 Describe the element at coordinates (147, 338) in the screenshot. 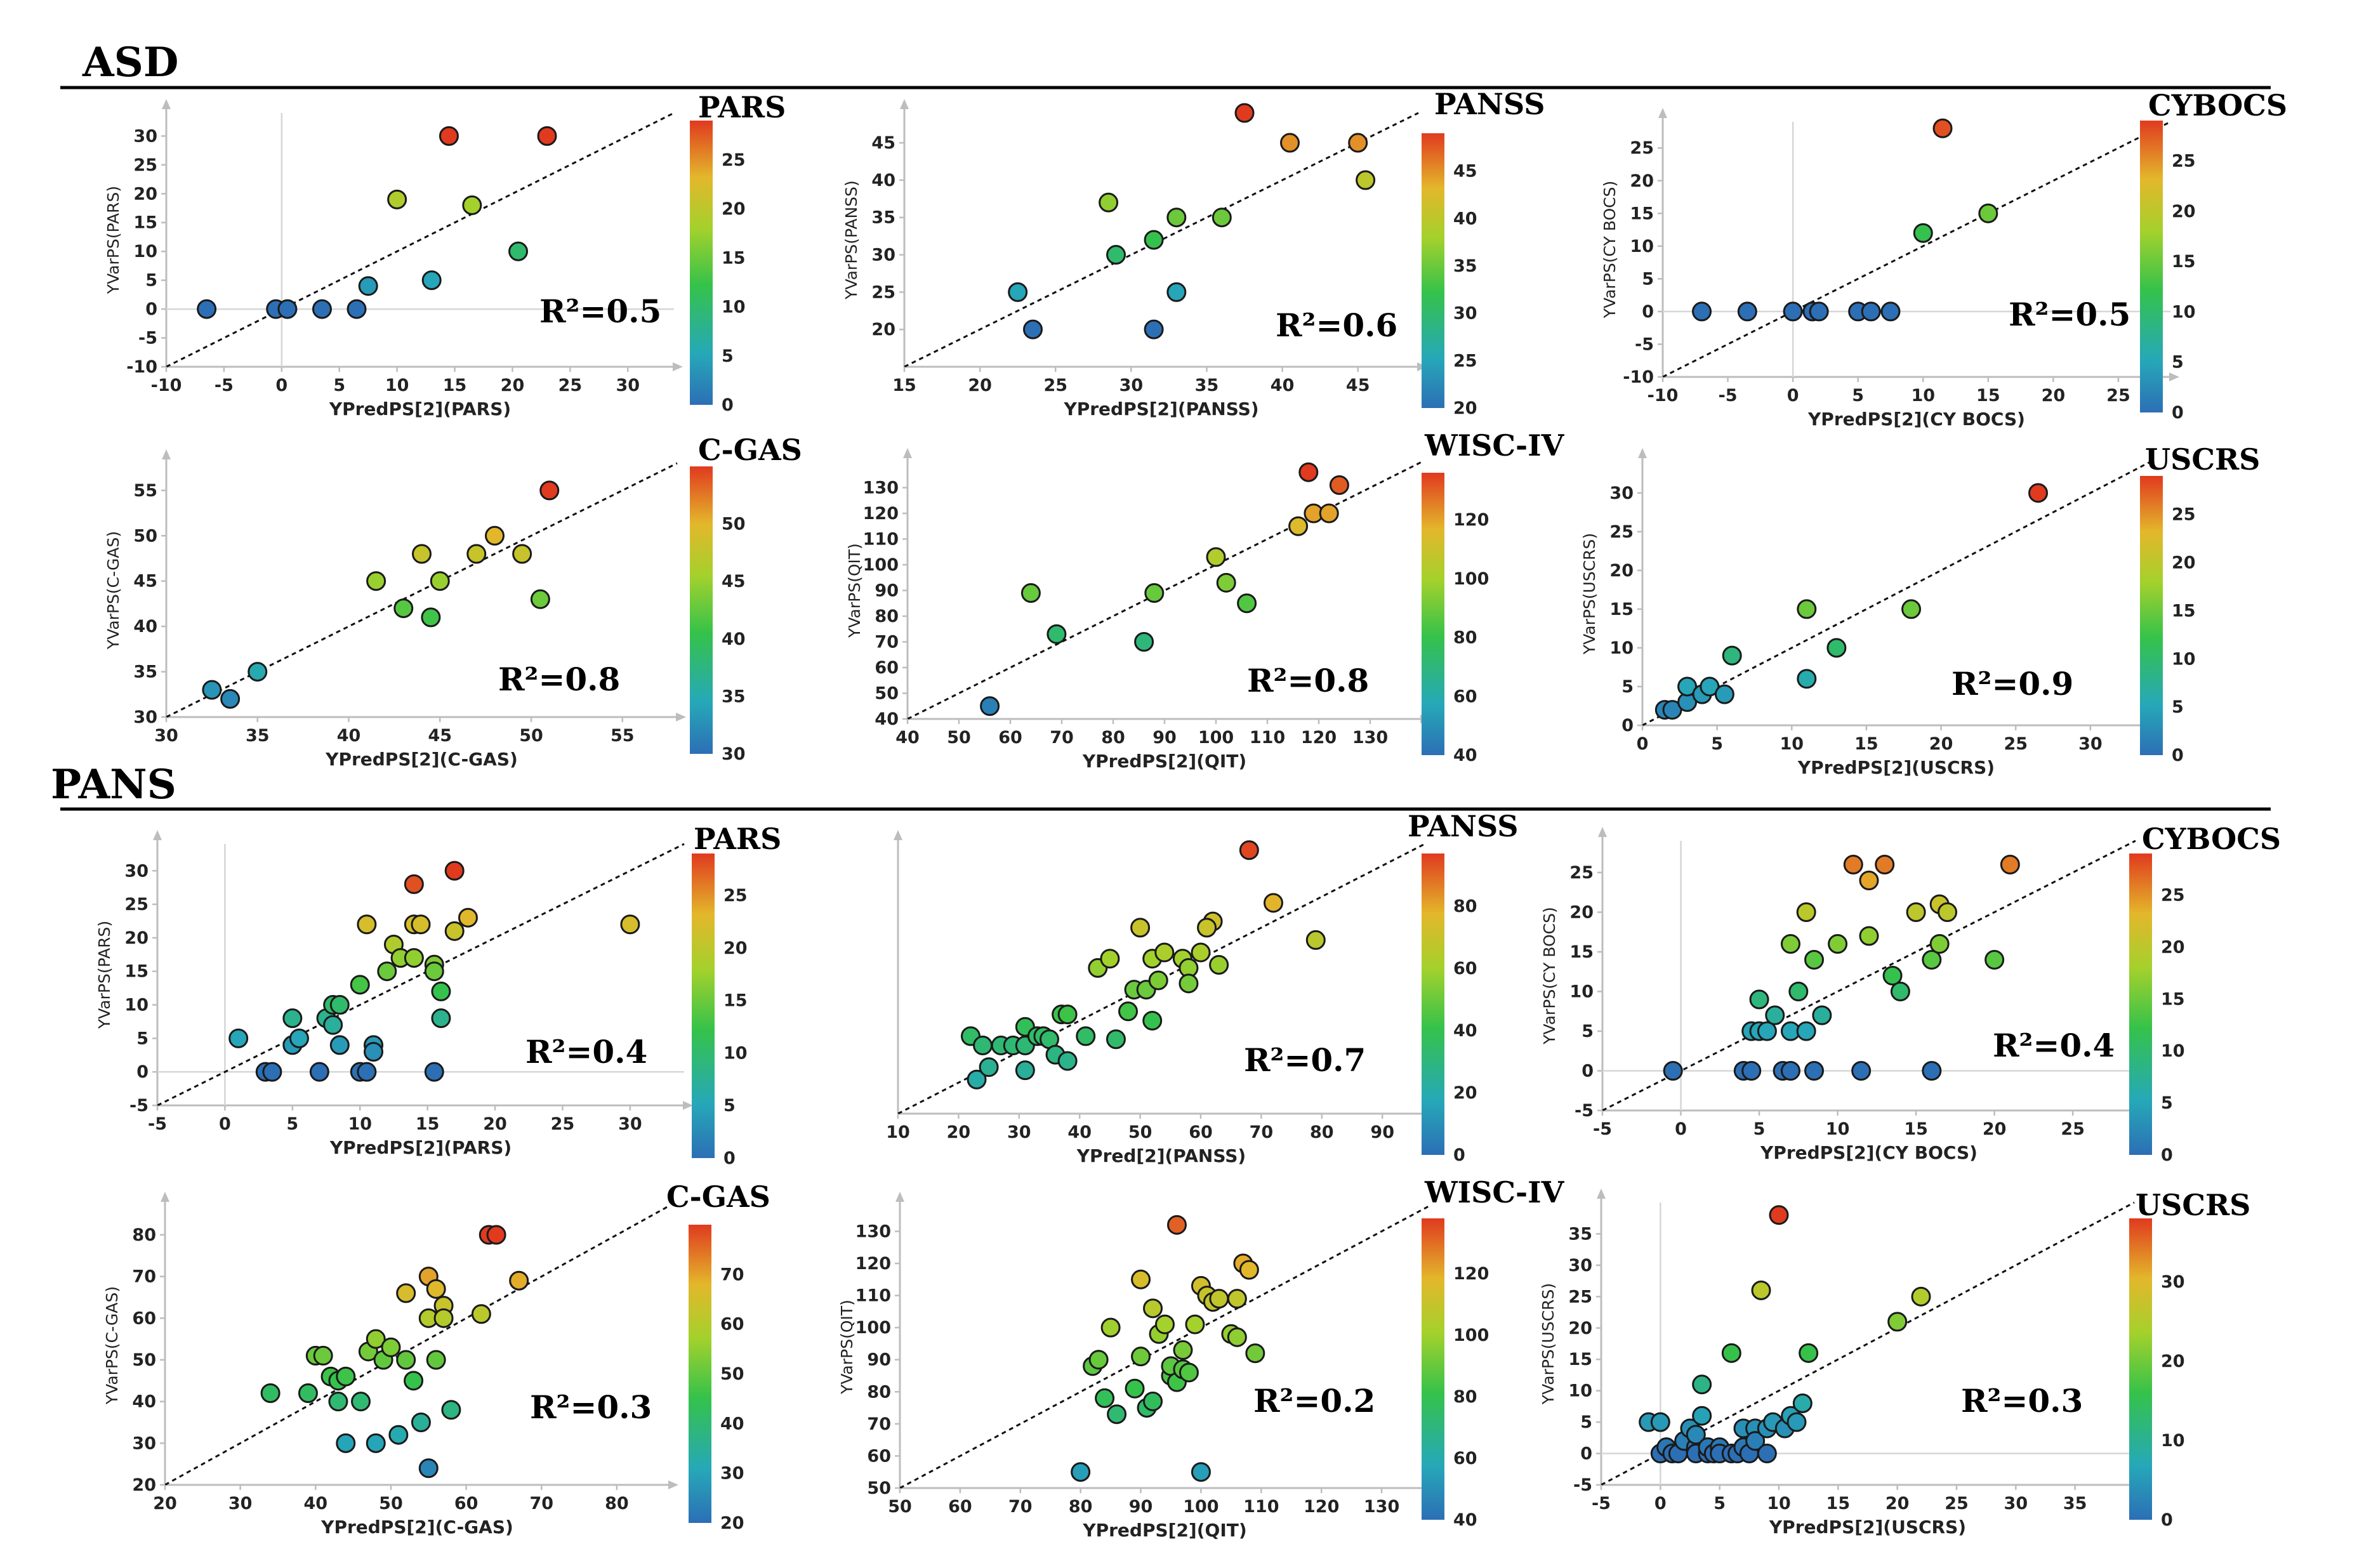

I see `y-tick-label: -5` at that location.